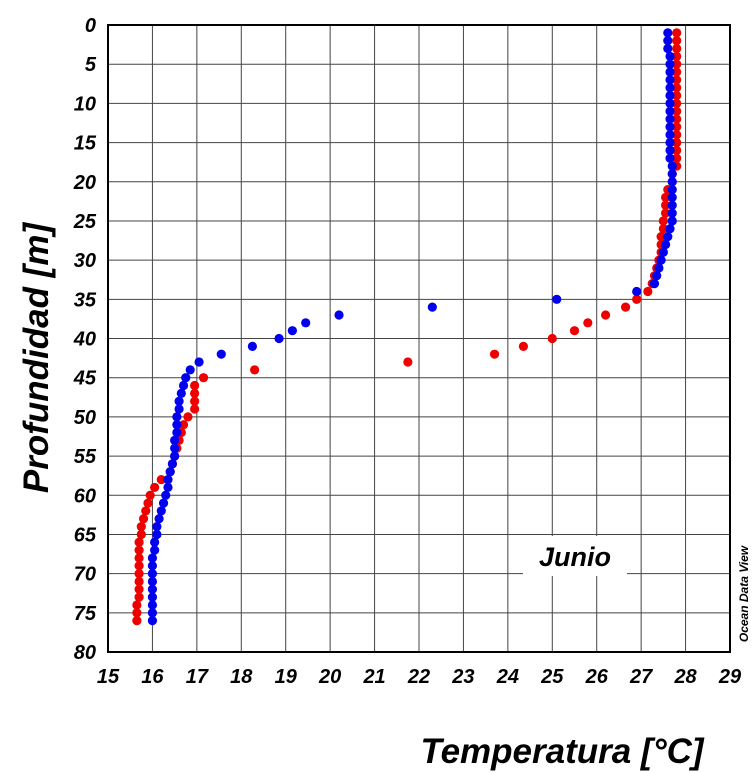  What do you see at coordinates (286, 677) in the screenshot?
I see `x-tick-label: 19` at bounding box center [286, 677].